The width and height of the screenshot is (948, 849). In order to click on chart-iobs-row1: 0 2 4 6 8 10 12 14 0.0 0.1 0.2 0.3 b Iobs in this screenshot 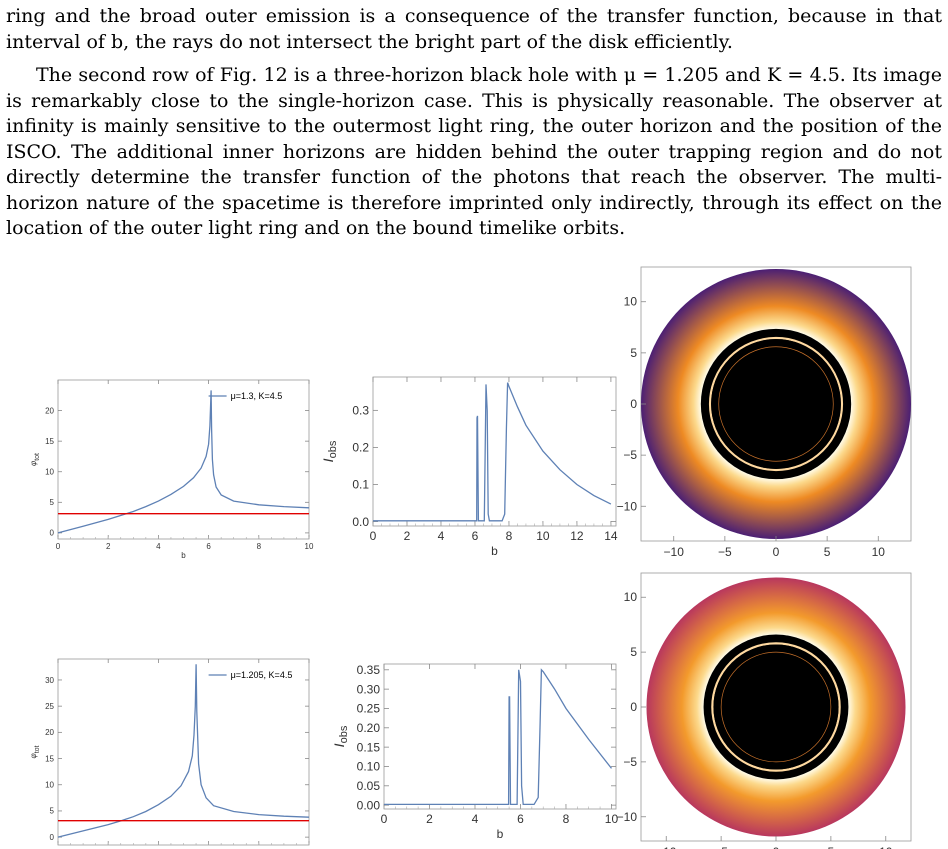, I will do `click(469, 467)`.